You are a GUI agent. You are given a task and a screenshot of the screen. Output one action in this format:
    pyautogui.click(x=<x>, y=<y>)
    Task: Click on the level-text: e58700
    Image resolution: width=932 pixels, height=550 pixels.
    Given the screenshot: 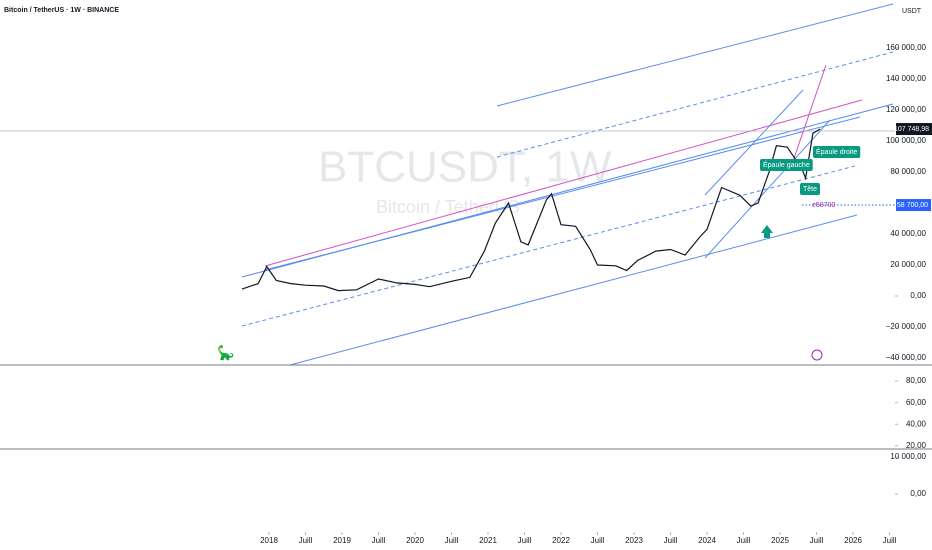 What is the action you would take?
    pyautogui.click(x=823, y=205)
    